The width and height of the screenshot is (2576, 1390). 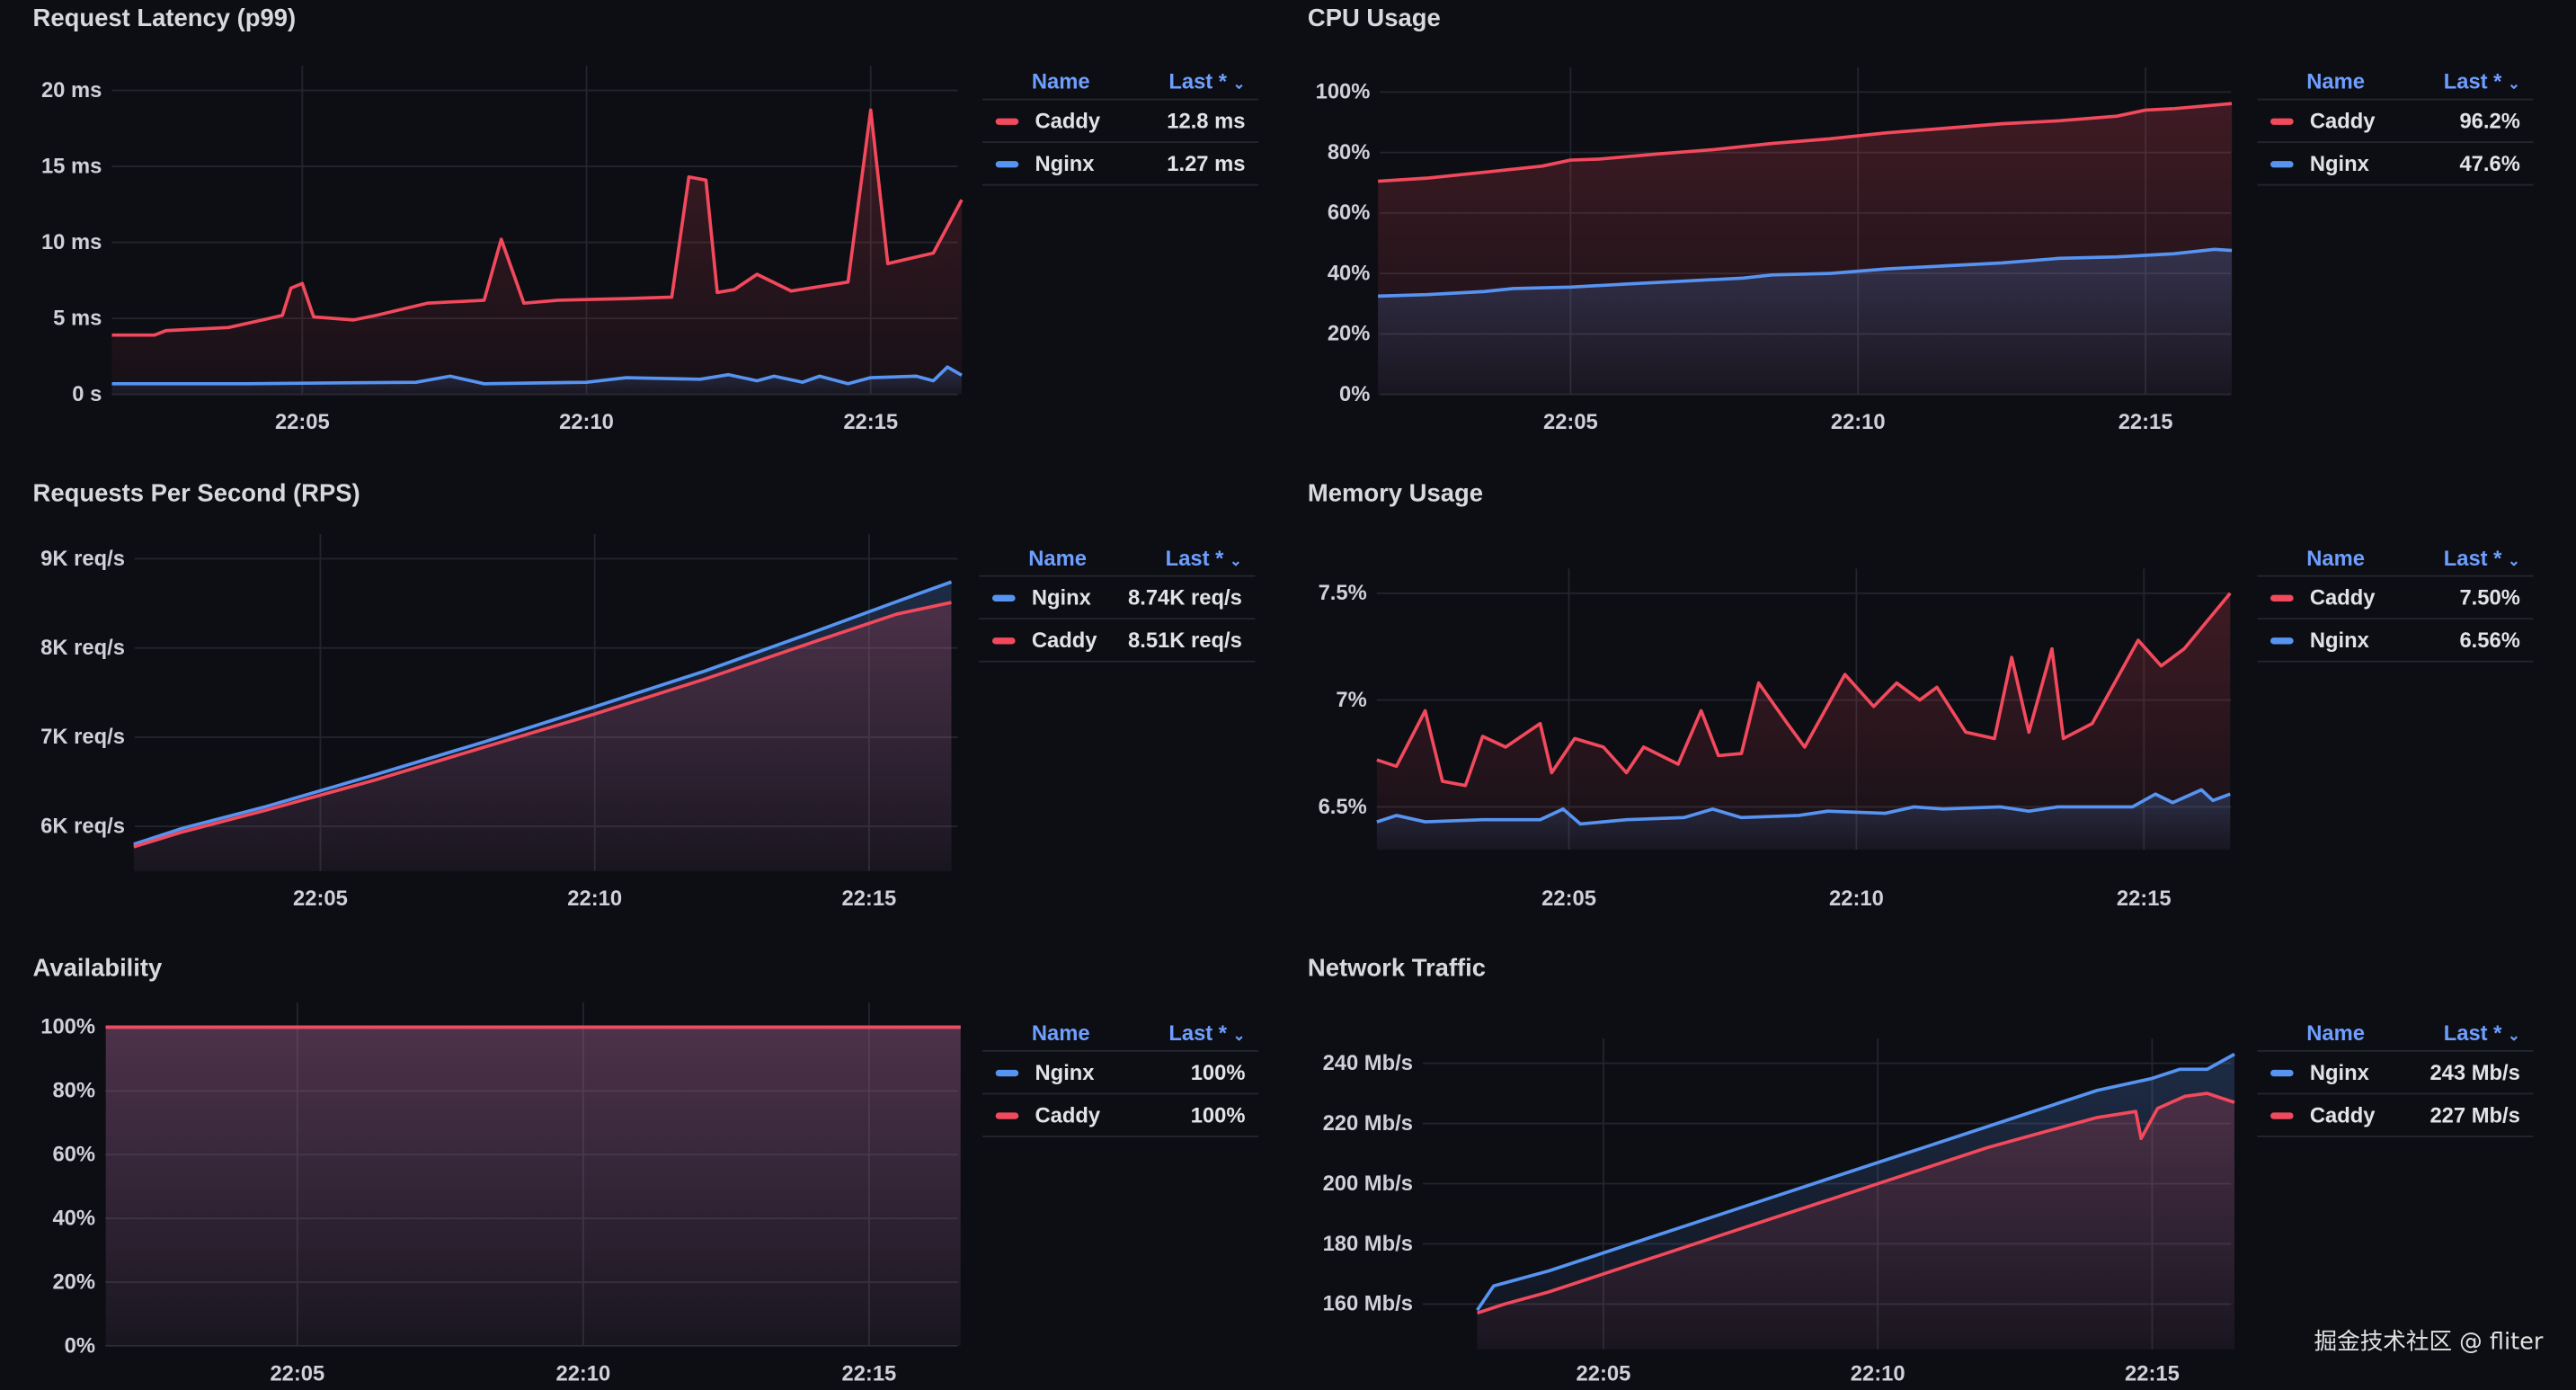 I want to click on y-tick-label: 100%, so click(x=67, y=1027).